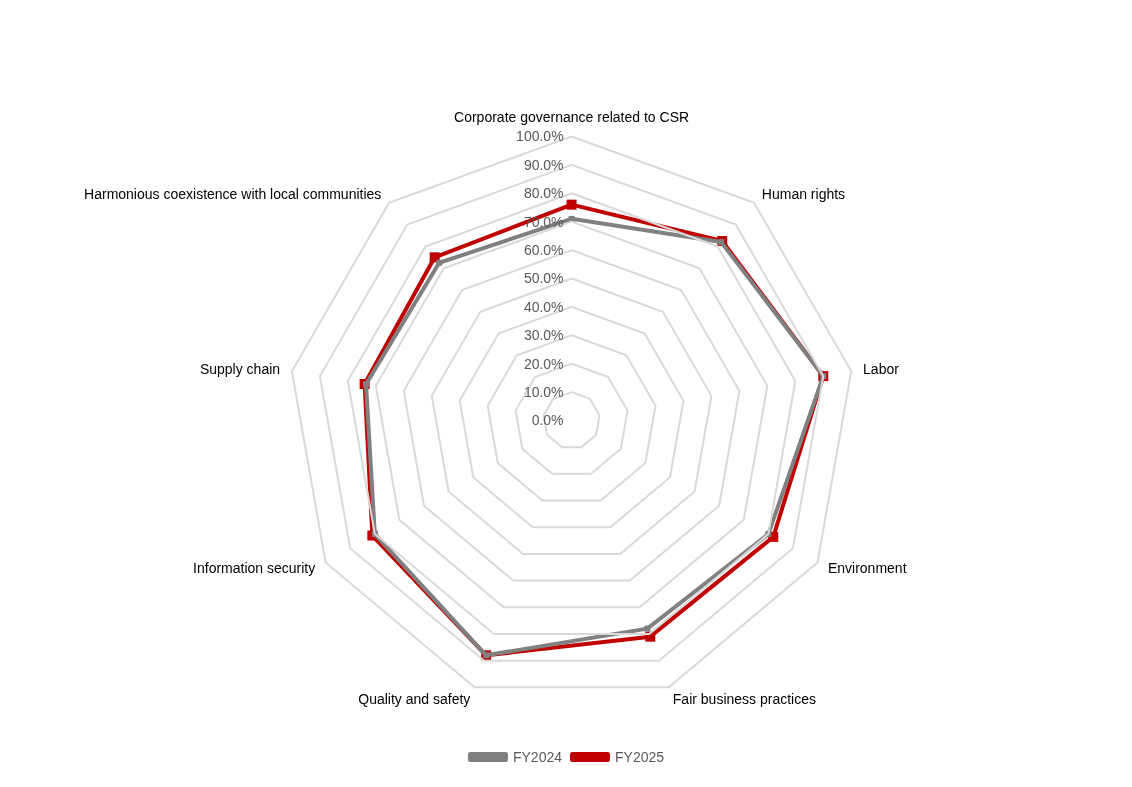  I want to click on spoke-label: Quality and safety, so click(414, 698).